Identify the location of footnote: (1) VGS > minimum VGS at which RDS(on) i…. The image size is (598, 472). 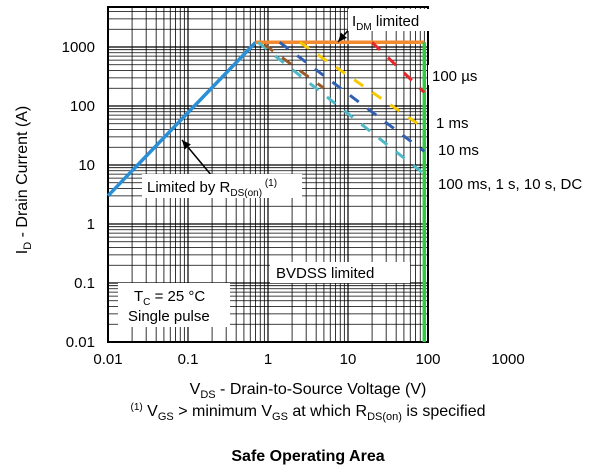
(308, 412).